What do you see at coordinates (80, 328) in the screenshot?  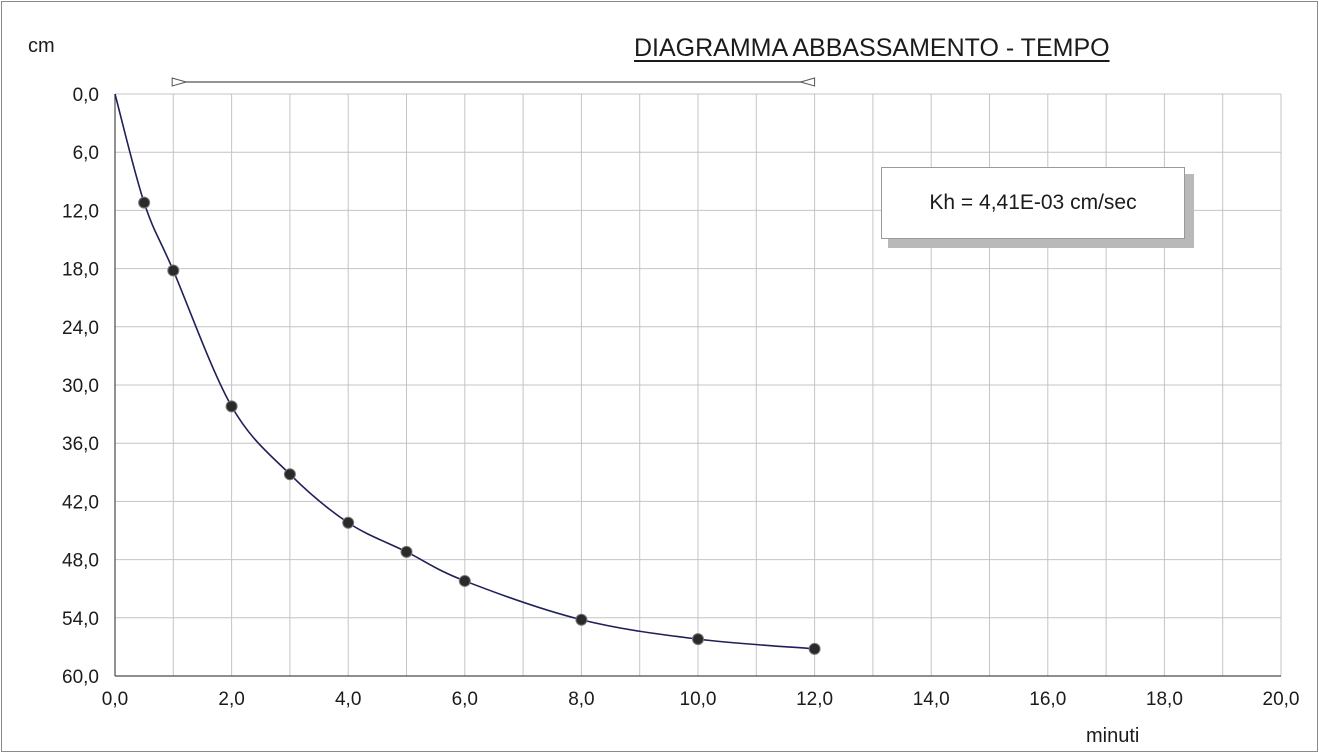 I see `y-tick-label: 24,0` at bounding box center [80, 328].